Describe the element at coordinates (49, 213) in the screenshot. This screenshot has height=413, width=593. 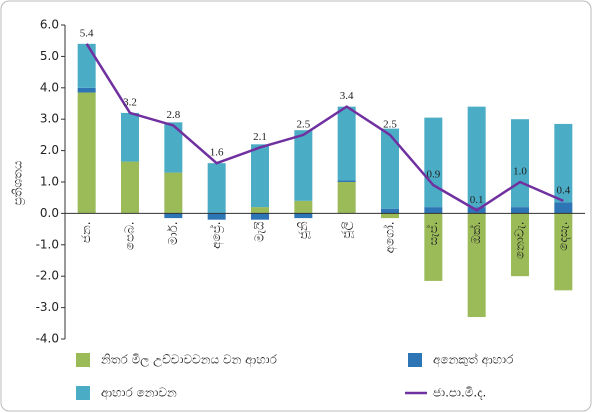
I see `y-tick-label: 0.0` at that location.